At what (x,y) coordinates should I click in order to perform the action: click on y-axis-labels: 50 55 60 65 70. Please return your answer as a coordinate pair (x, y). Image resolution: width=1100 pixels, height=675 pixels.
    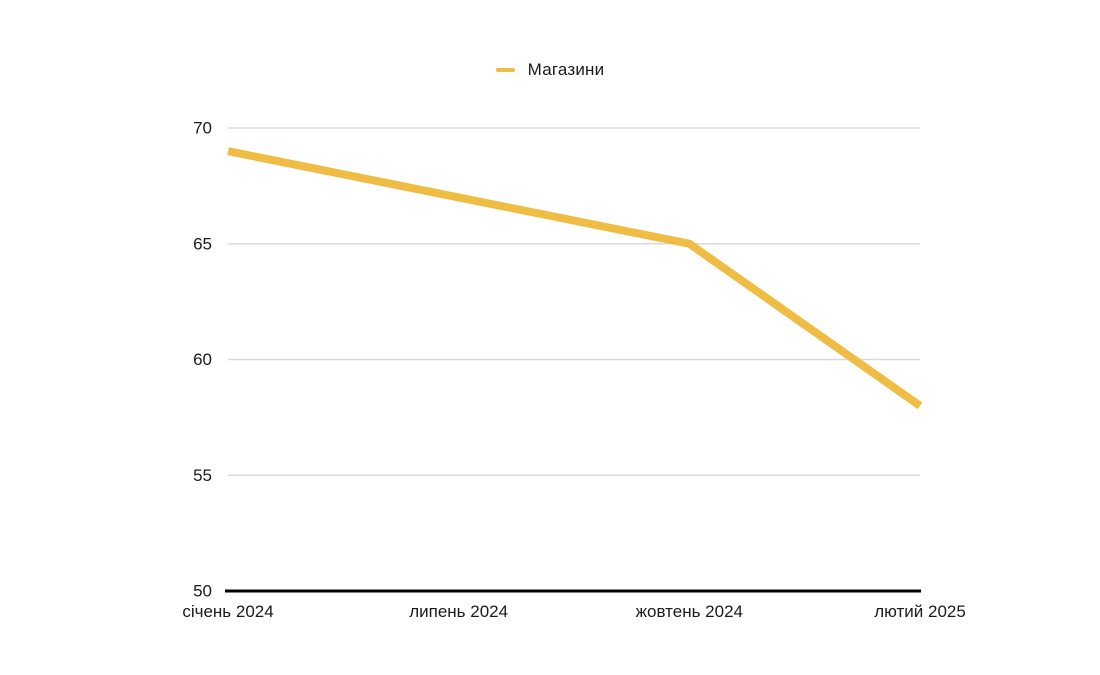
    Looking at the image, I should click on (202, 360).